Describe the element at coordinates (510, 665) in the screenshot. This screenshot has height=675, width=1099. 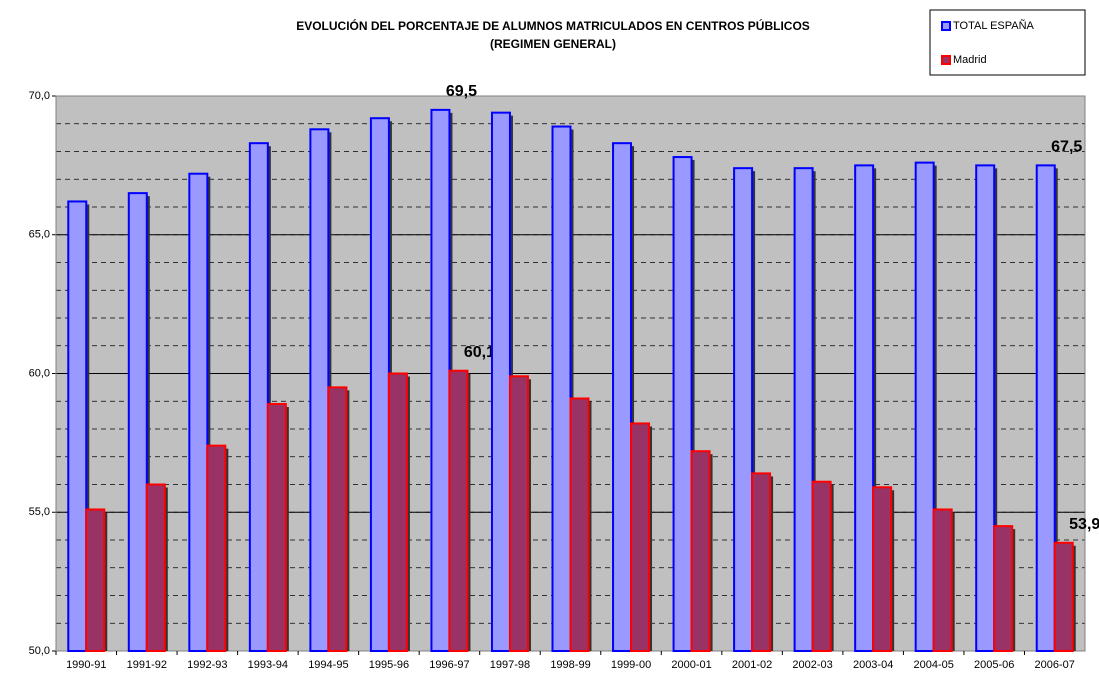
I see `x-tick-label: 1997-98` at that location.